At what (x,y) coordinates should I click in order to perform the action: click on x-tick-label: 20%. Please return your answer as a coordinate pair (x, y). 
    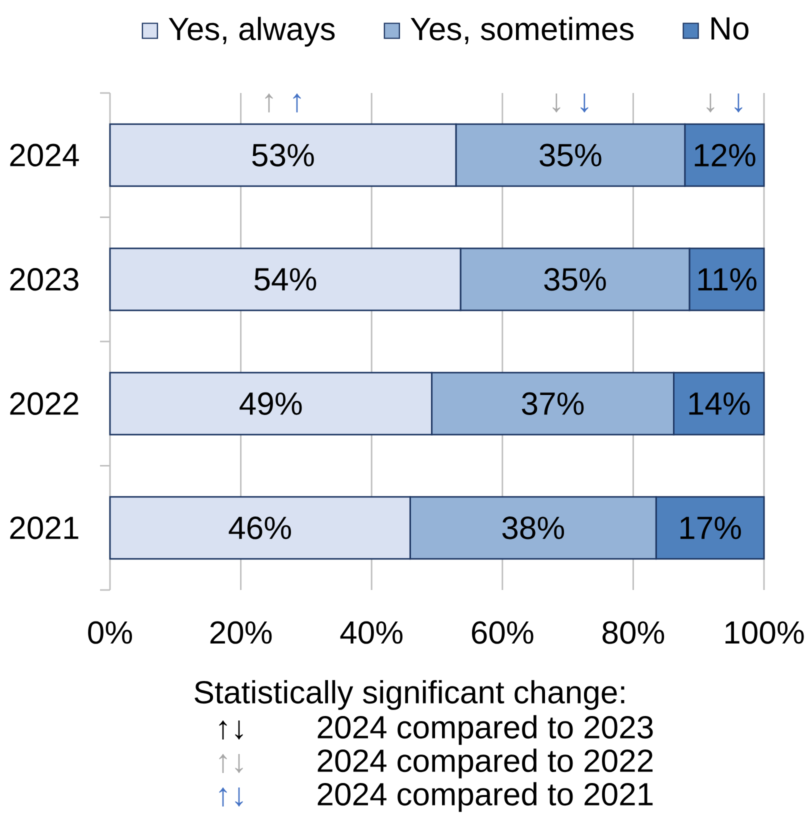
    Looking at the image, I should click on (241, 632).